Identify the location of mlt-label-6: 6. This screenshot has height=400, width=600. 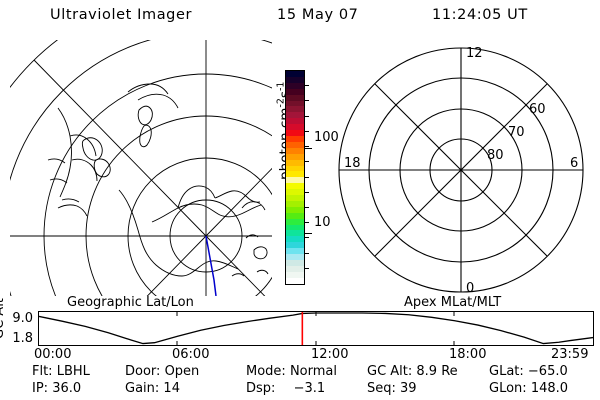
(574, 163).